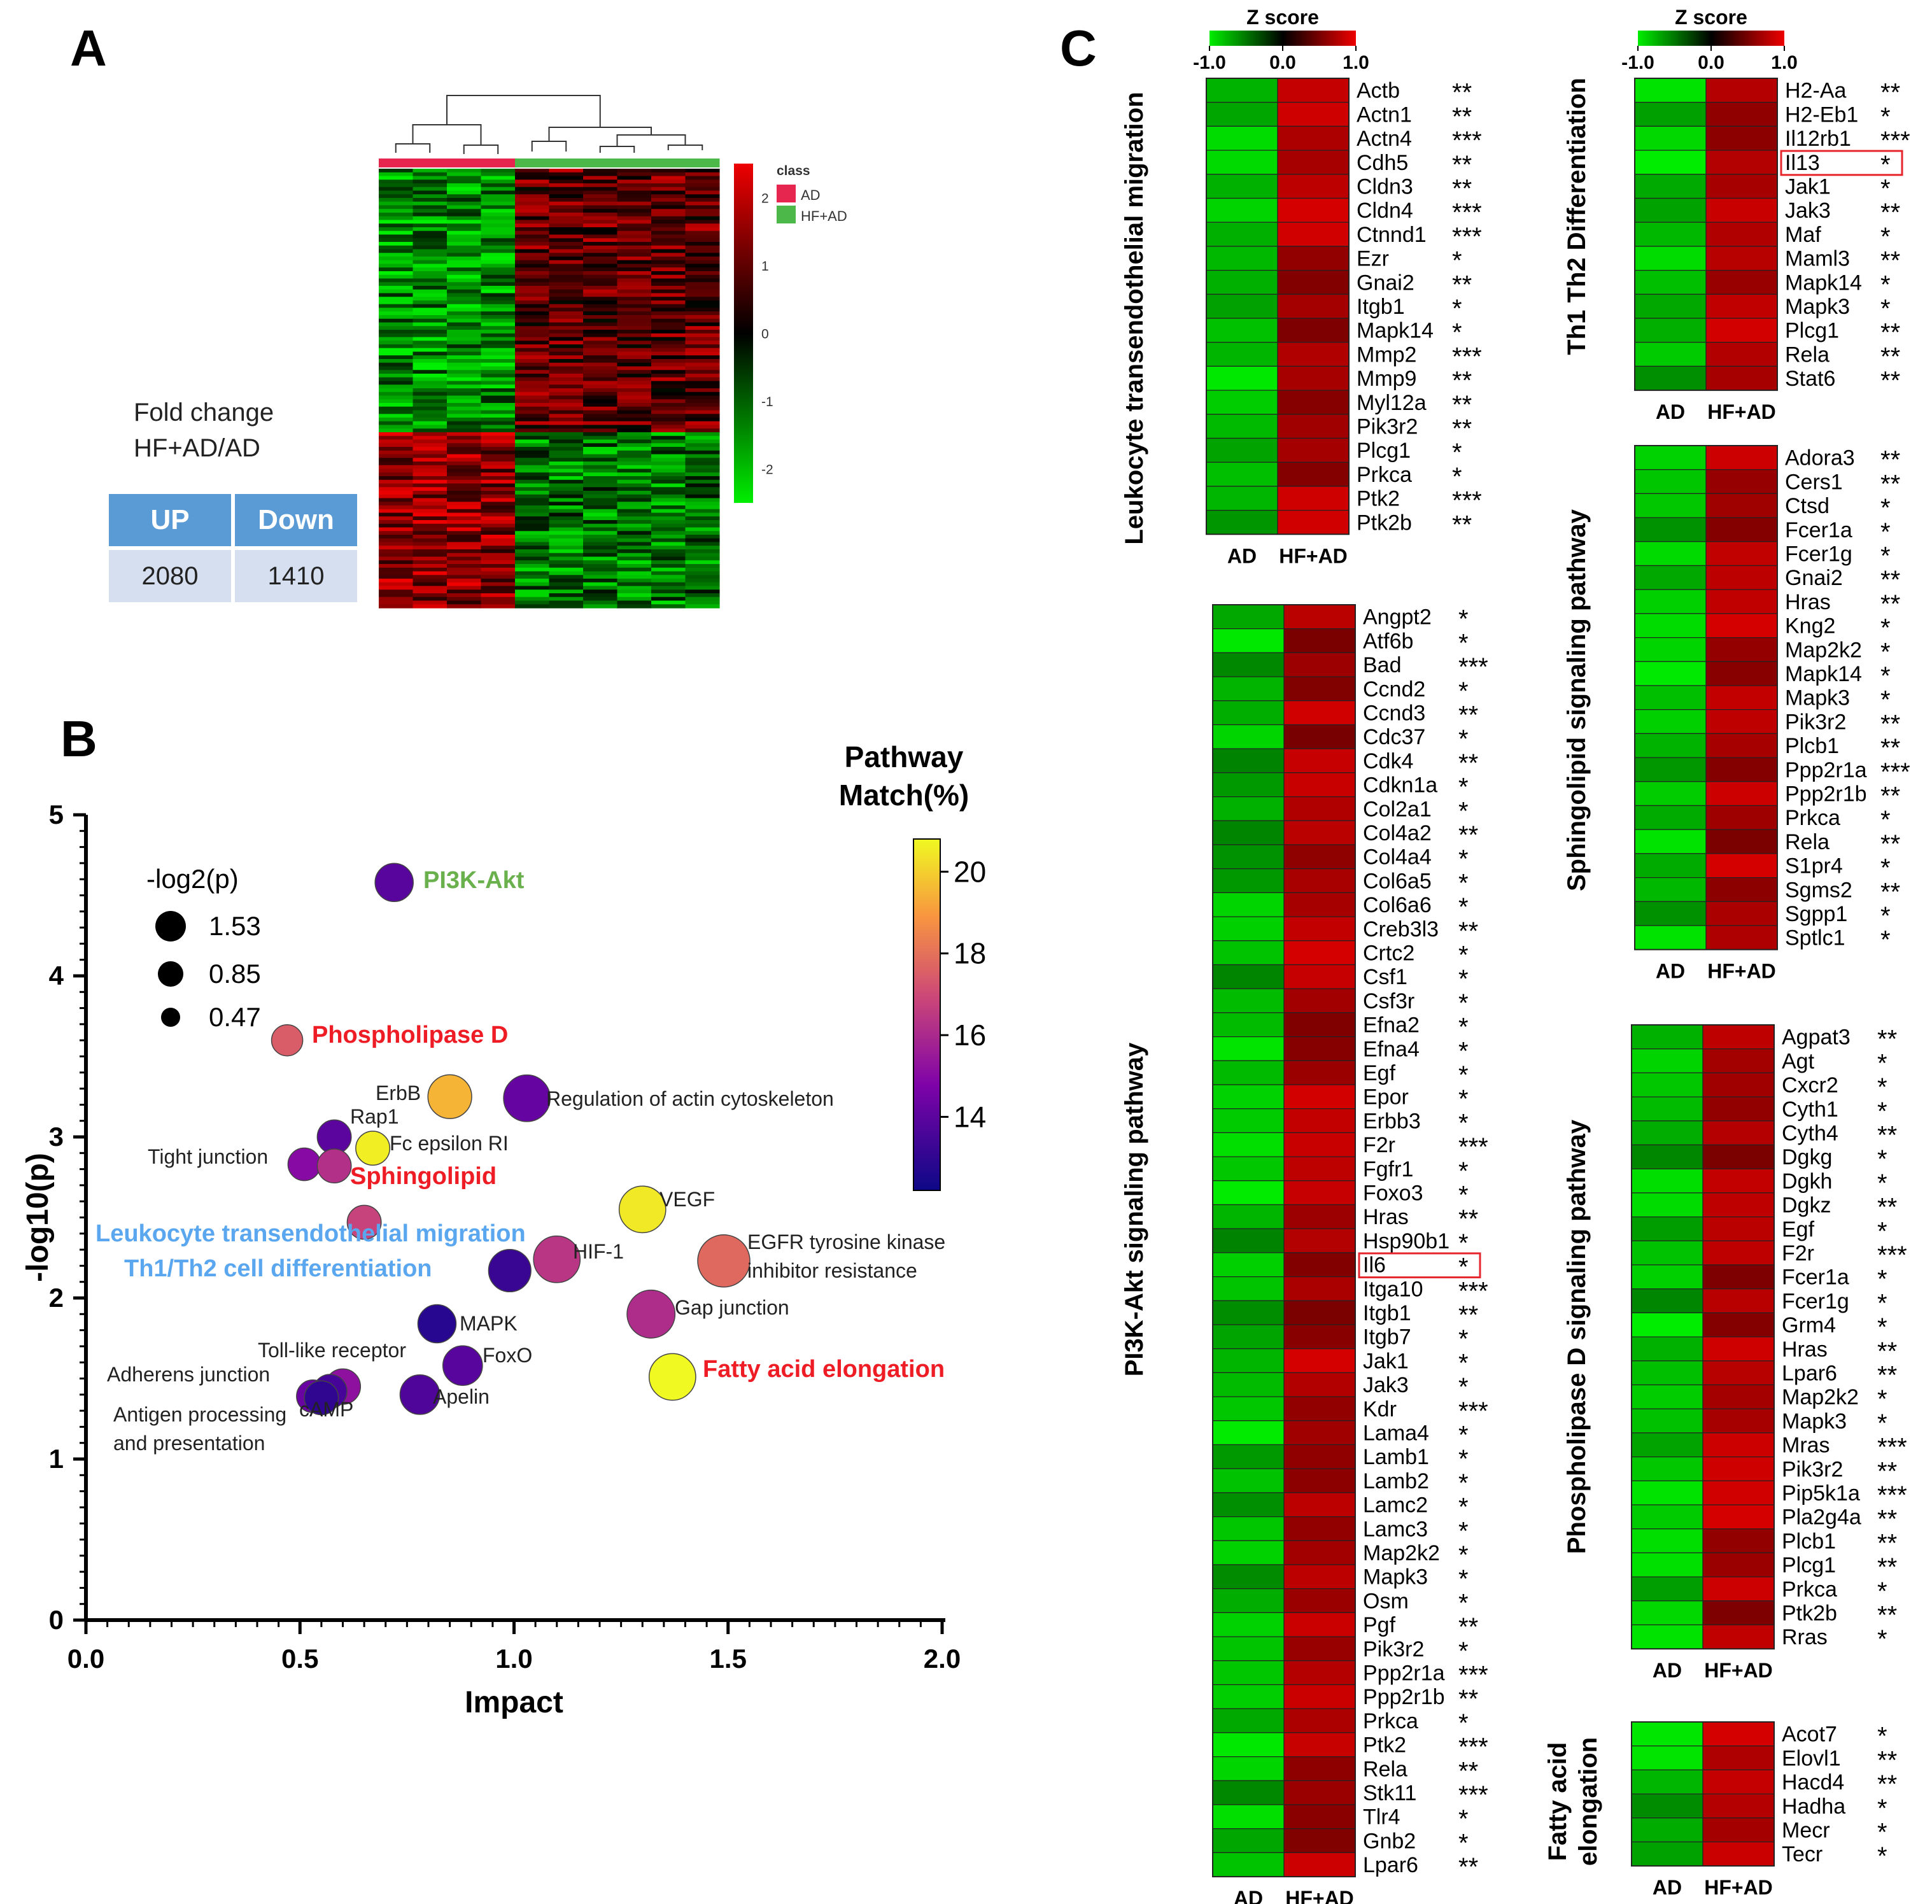 The height and width of the screenshot is (1904, 1932). I want to click on pathway-title-line1: Fatty acid, so click(1558, 1801).